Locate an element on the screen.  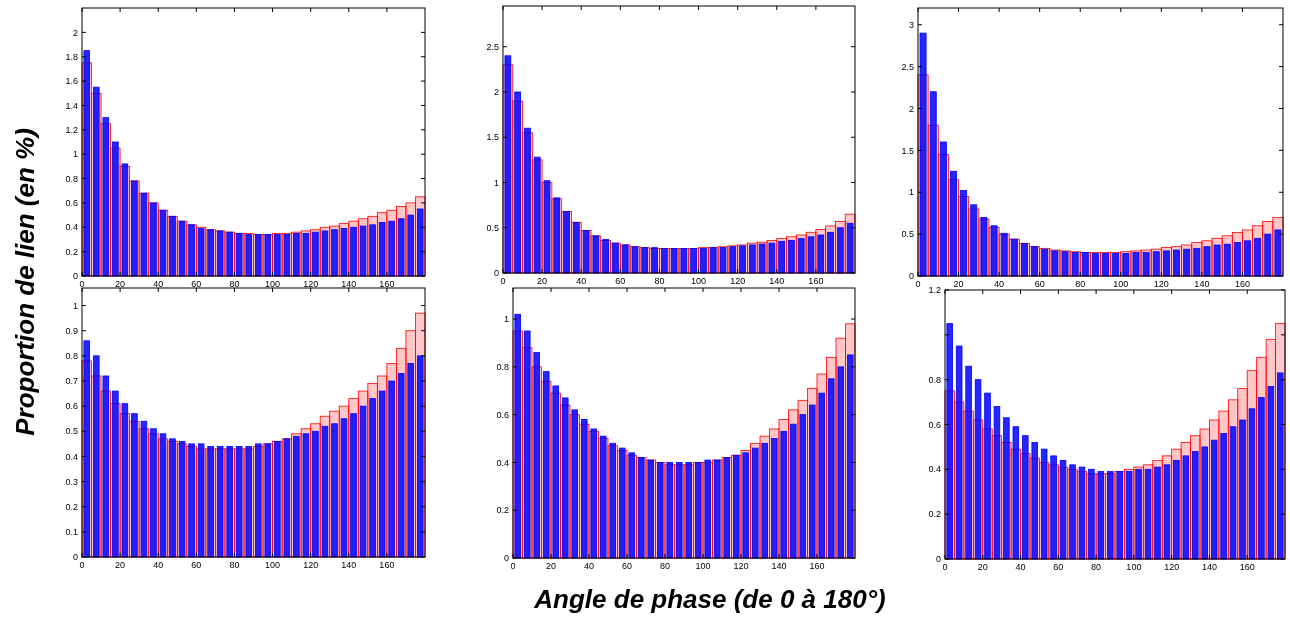
y-tick-label: 1.6 is located at coordinates (71, 81).